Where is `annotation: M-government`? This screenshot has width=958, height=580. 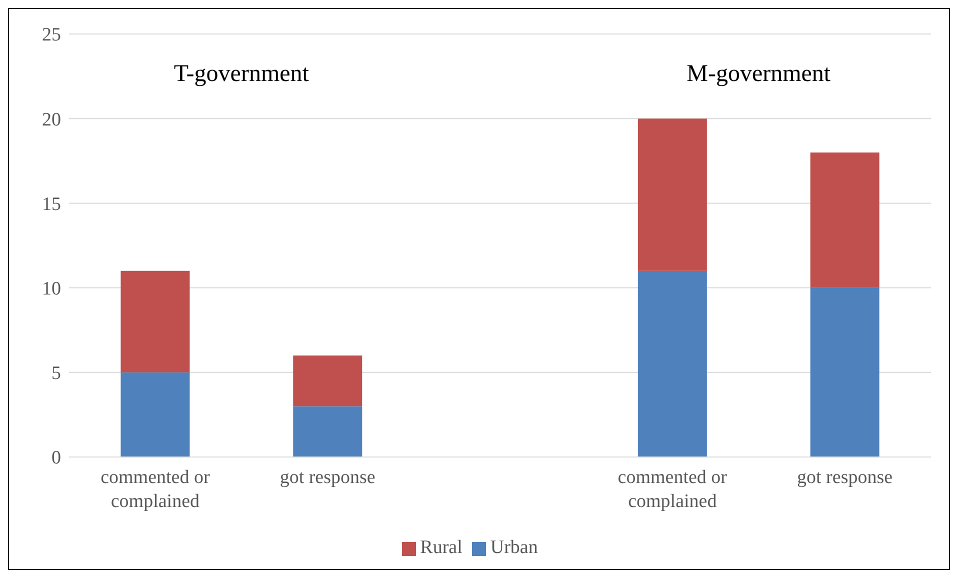 annotation: M-government is located at coordinates (759, 74).